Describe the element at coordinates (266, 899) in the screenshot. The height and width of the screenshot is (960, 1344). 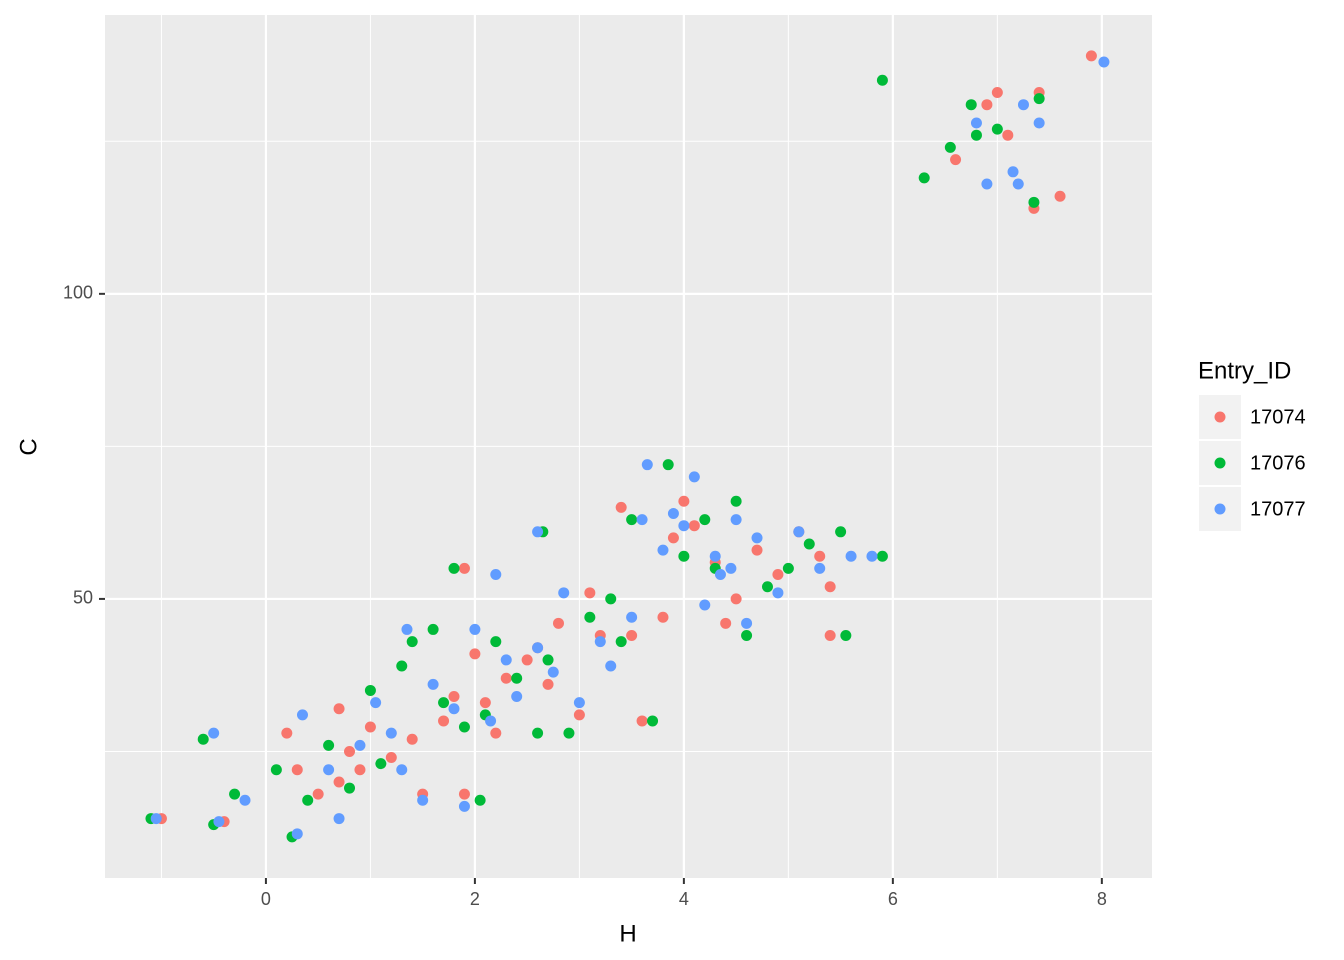
I see `x-tick-label: 0` at that location.